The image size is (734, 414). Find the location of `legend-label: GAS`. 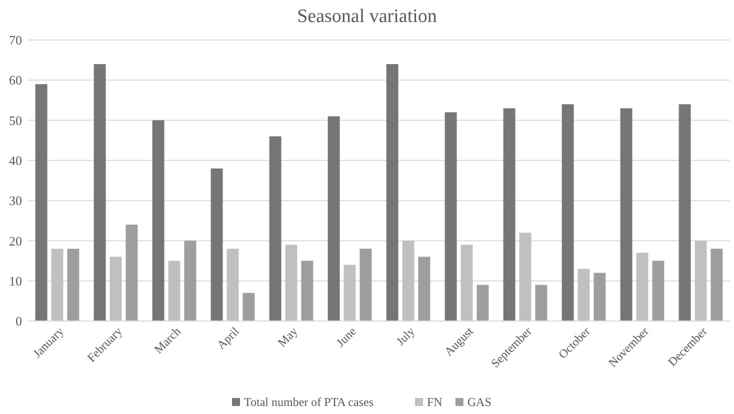

legend-label: GAS is located at coordinates (479, 402).